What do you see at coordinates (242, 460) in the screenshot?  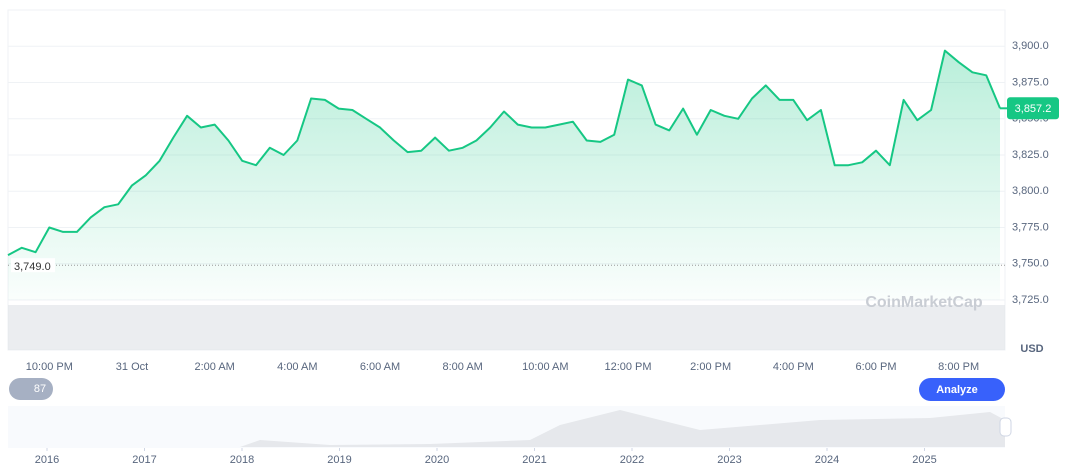 I see `navigator-year: 2018` at bounding box center [242, 460].